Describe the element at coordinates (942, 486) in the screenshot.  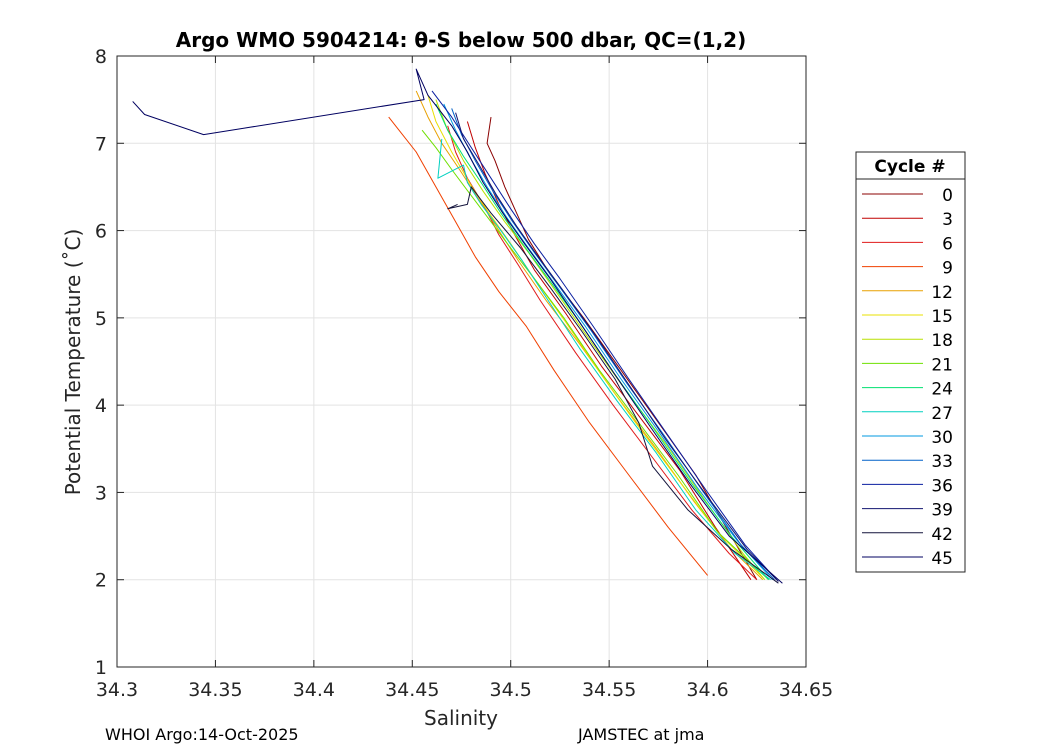
I see `legend-label: 36` at that location.